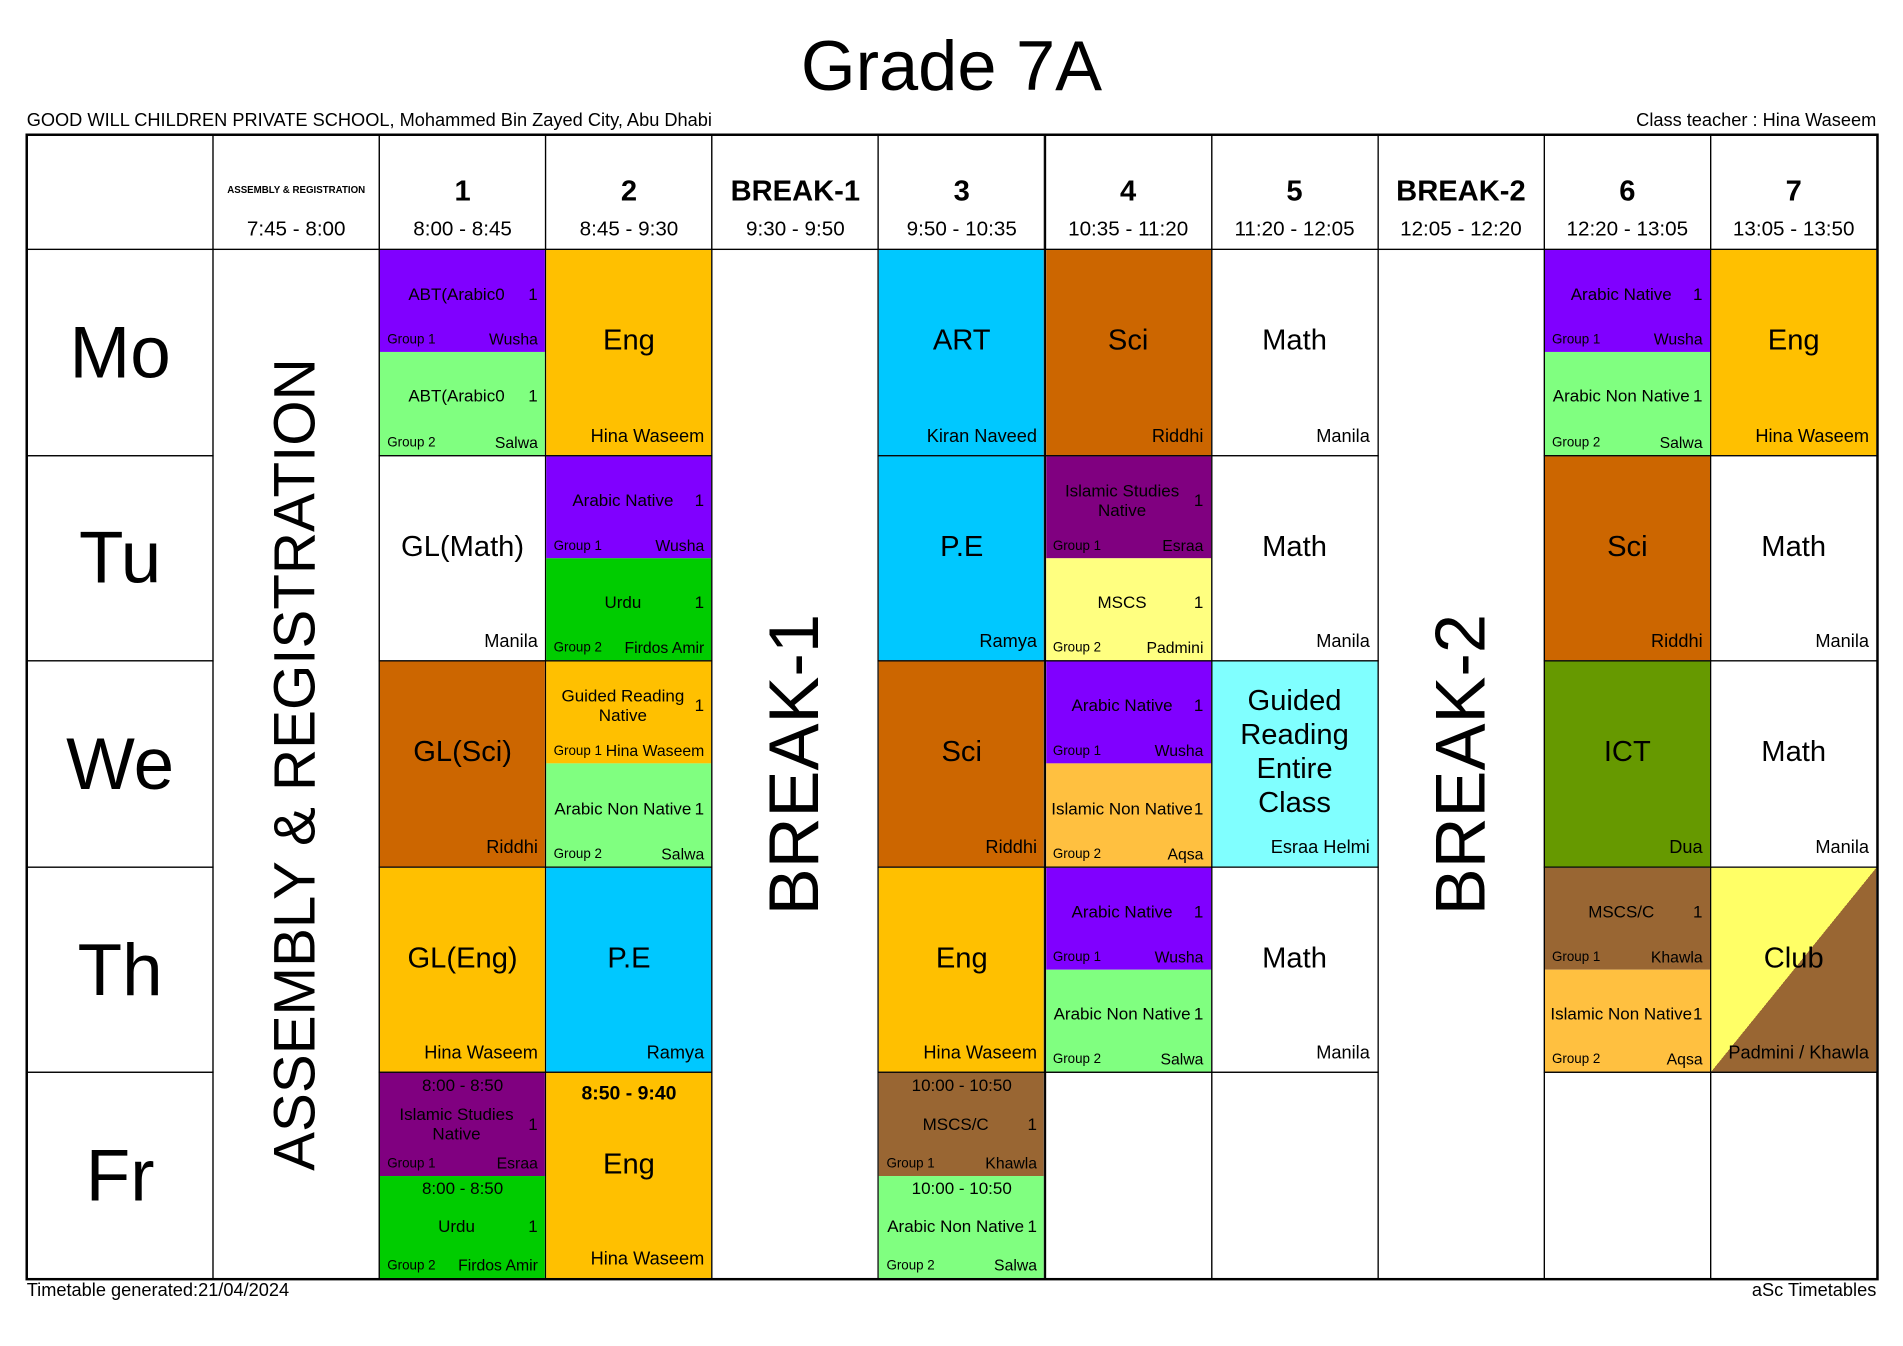 Image resolution: width=1903 pixels, height=1346 pixels. Describe the element at coordinates (512, 847) in the screenshot. I see `lesson-teacher: Riddhi` at that location.